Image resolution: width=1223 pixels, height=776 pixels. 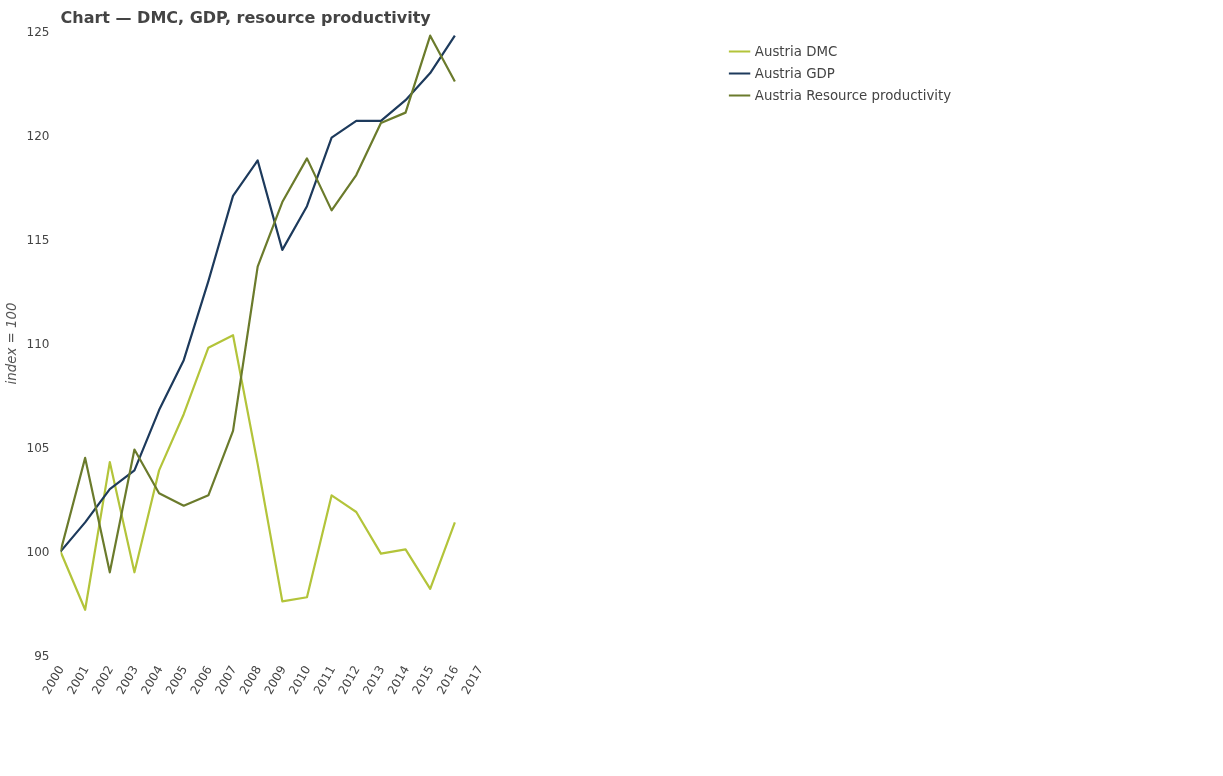 What do you see at coordinates (794, 73) in the screenshot?
I see `legend-label: Austria GDP` at bounding box center [794, 73].